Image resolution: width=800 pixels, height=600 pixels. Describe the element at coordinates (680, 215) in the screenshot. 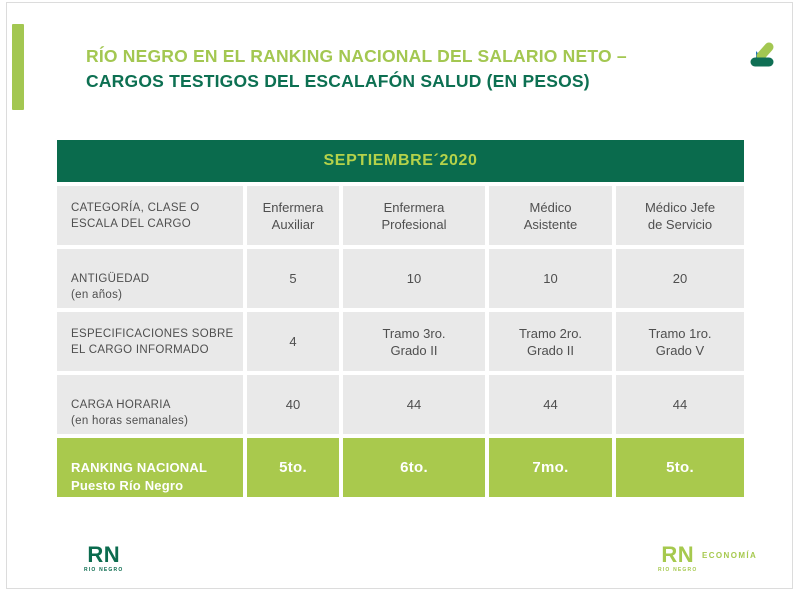

I see `table-cell: Médico Jefe de Servicio` at that location.